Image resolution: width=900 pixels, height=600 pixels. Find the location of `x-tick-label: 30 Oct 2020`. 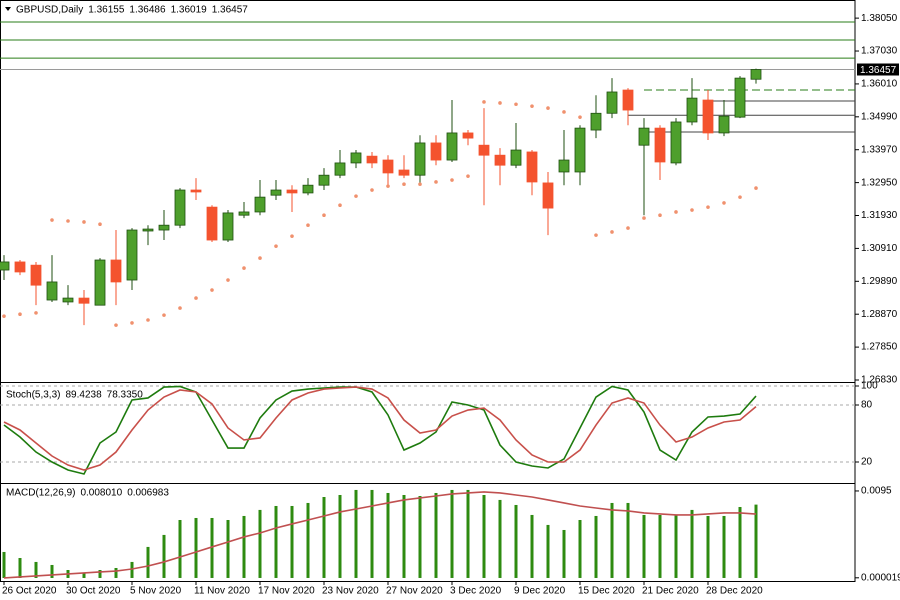

x-tick-label: 30 Oct 2020 is located at coordinates (93, 591).